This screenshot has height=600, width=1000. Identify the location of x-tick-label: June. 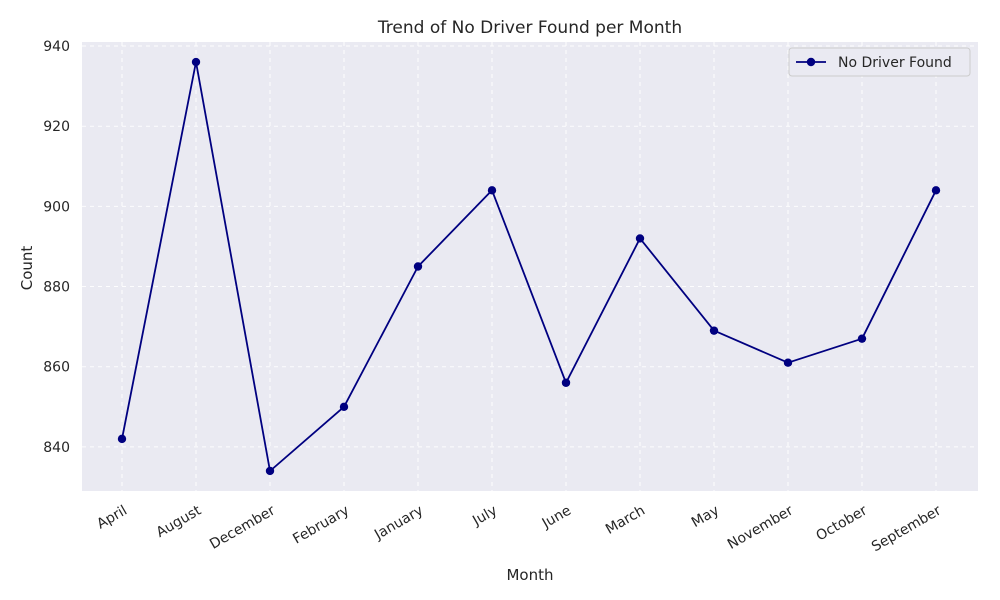
(556, 518).